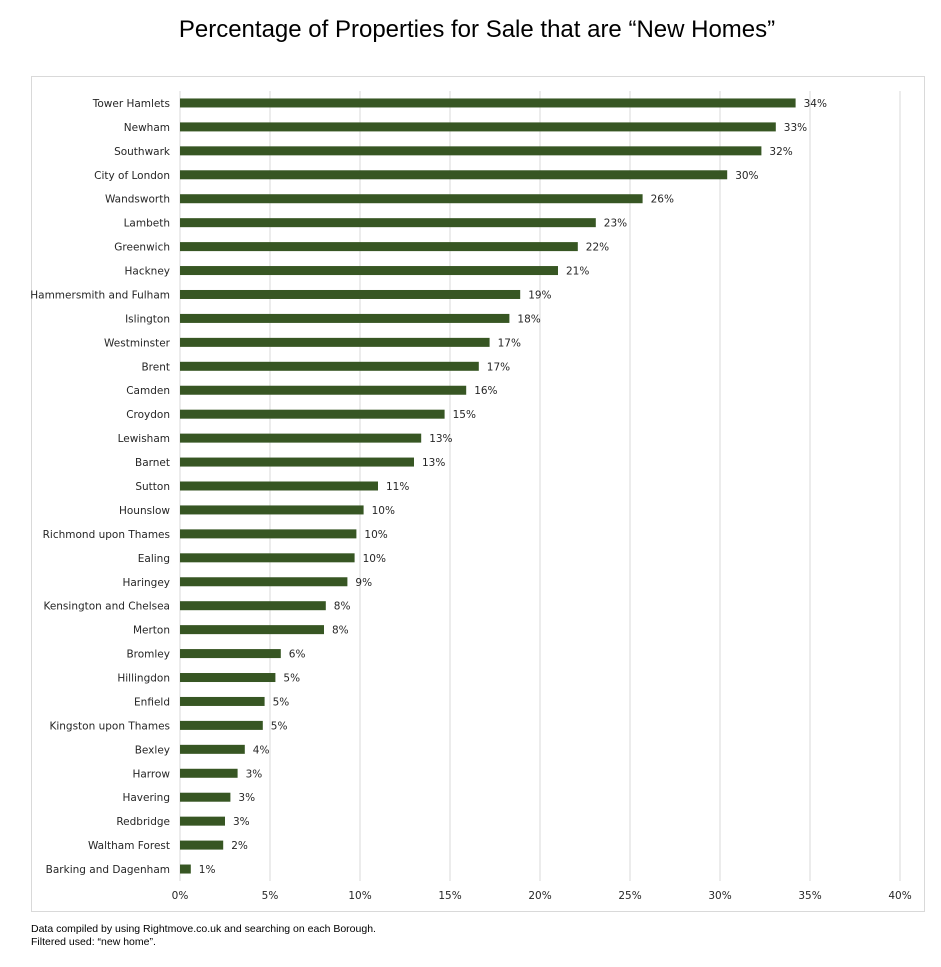 Image resolution: width=941 pixels, height=967 pixels. I want to click on value-label: 34%, so click(815, 104).